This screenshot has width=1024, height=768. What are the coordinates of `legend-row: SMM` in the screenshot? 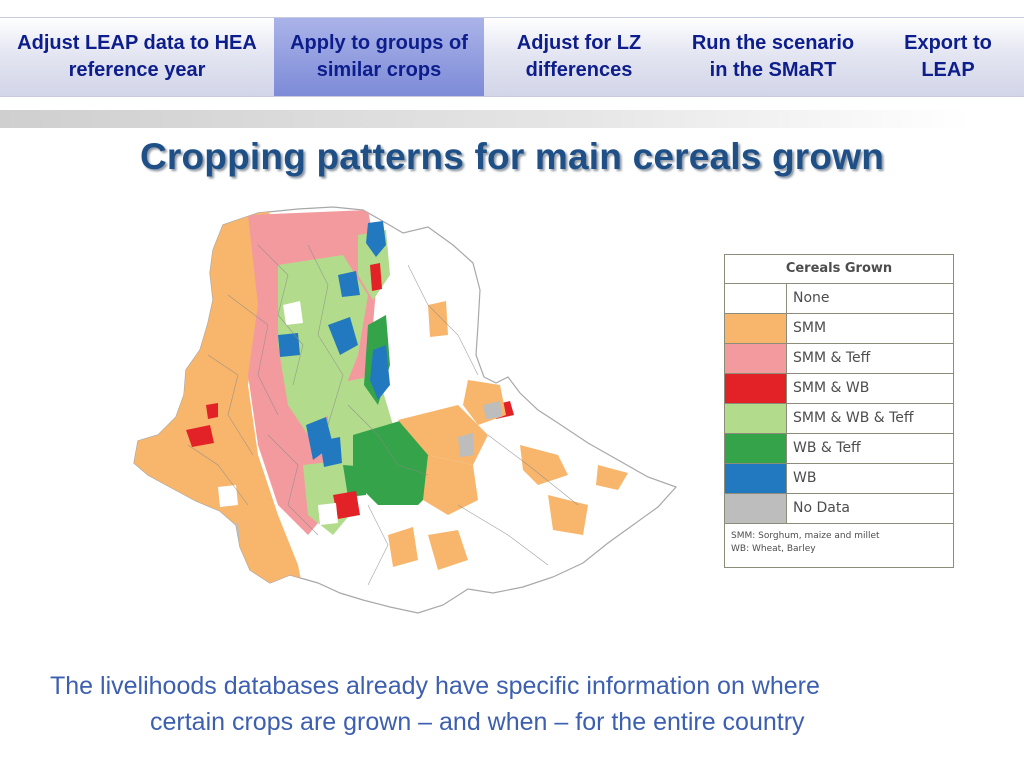 It's located at (839, 329).